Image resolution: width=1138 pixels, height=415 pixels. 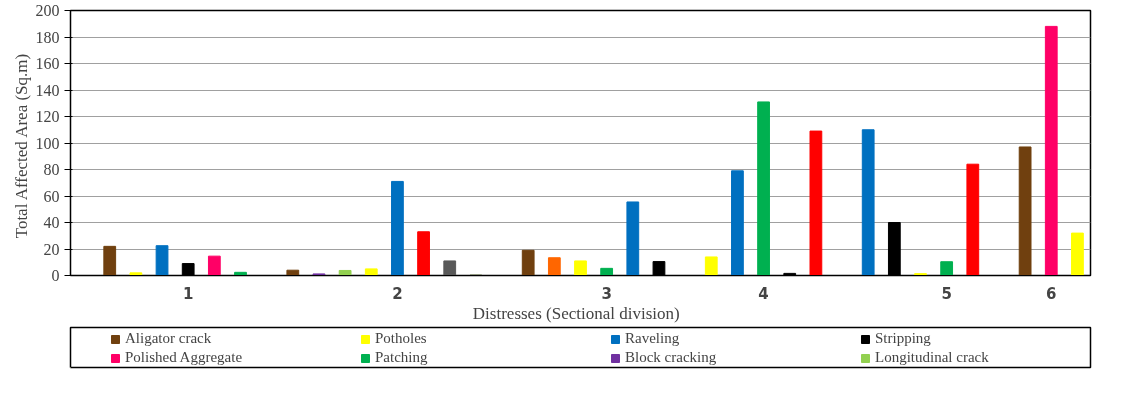 What do you see at coordinates (671, 357) in the screenshot?
I see `legend-label: Block cracking` at bounding box center [671, 357].